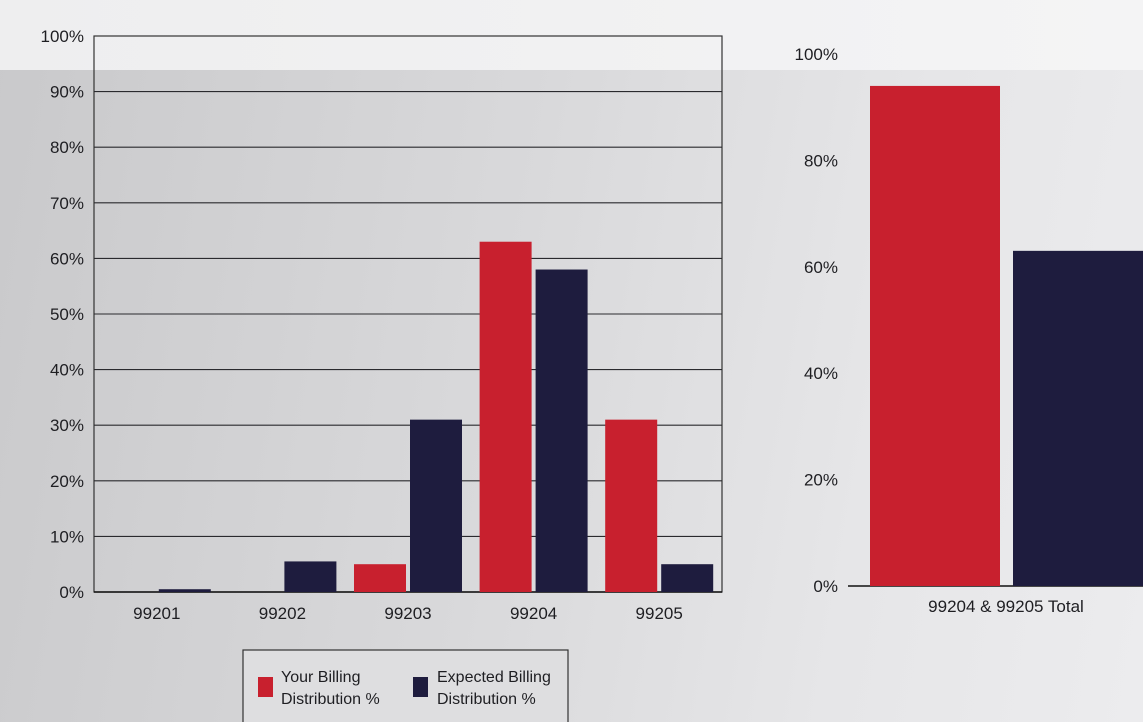  Describe the element at coordinates (67, 425) in the screenshot. I see `y-tick-label: 30%` at that location.